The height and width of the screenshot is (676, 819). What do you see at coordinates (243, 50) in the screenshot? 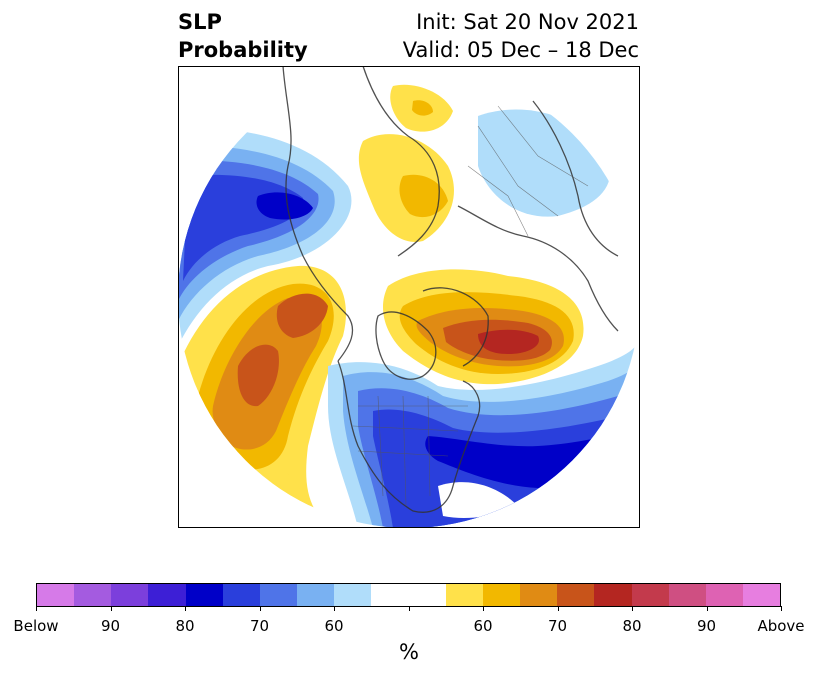
I see `title-line-2: Probability` at bounding box center [243, 50].